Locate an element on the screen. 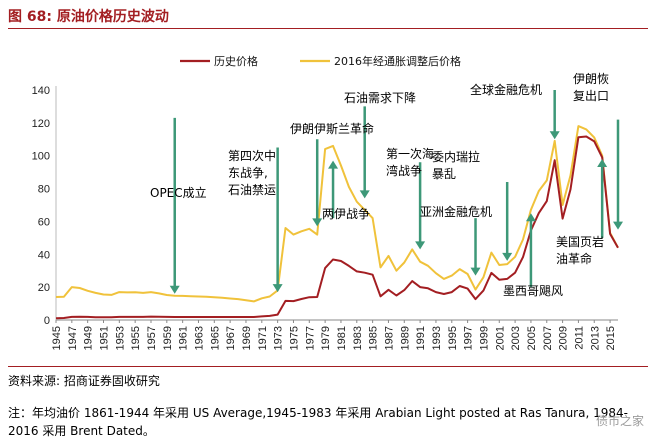  x-tick-label: 1971 is located at coordinates (263, 338).